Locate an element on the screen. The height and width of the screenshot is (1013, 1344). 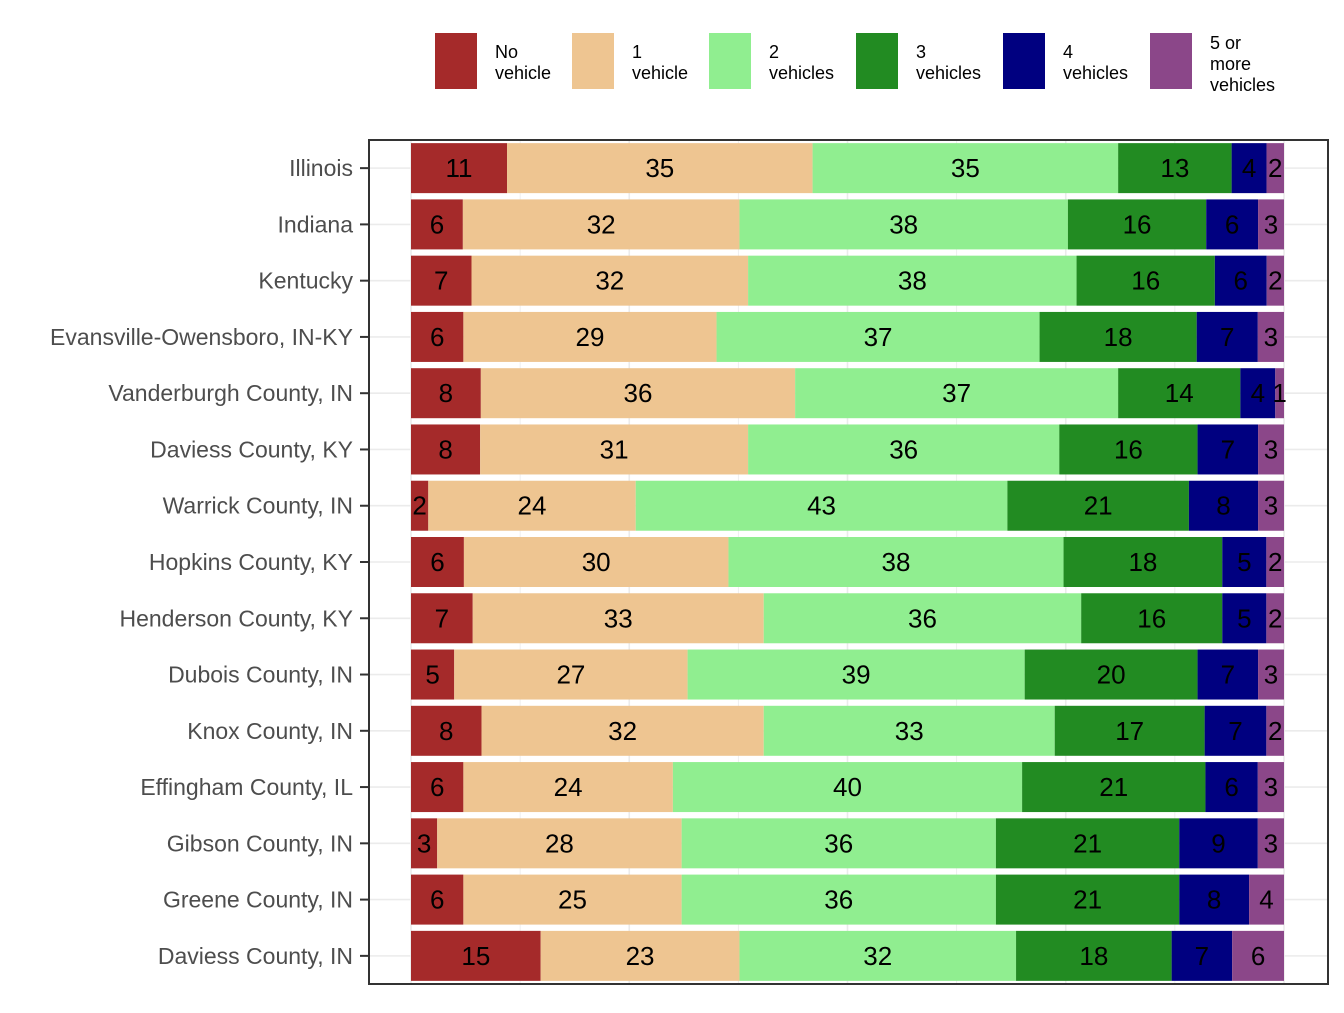
legend-label: 3 is located at coordinates (921, 52).